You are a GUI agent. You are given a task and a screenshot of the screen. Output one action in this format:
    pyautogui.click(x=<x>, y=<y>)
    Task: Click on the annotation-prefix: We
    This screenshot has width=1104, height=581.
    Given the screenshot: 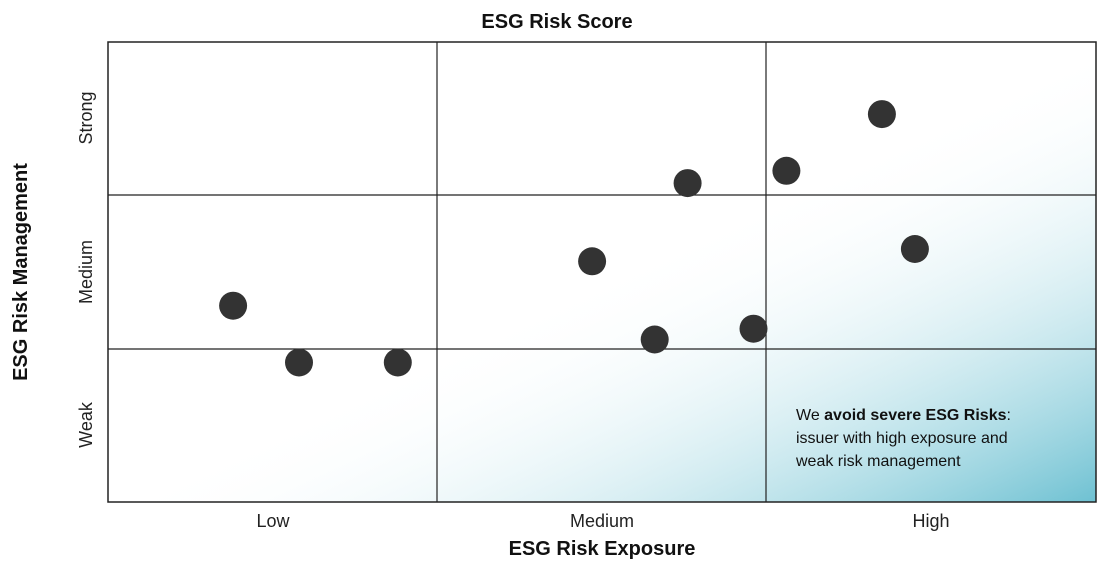 What is the action you would take?
    pyautogui.click(x=810, y=415)
    